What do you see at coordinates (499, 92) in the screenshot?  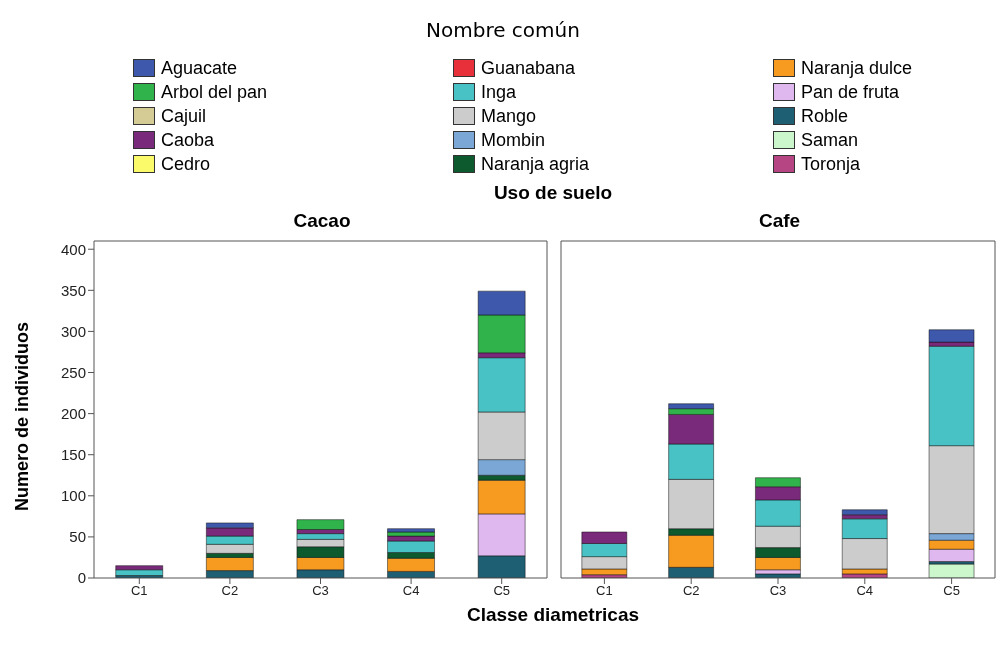 I see `legend-label: Inga` at bounding box center [499, 92].